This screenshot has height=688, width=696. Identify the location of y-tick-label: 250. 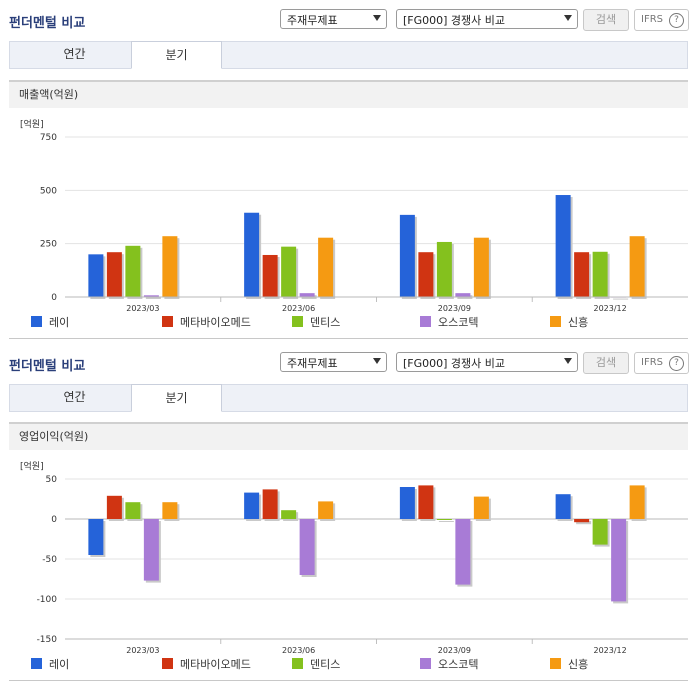
(48, 245).